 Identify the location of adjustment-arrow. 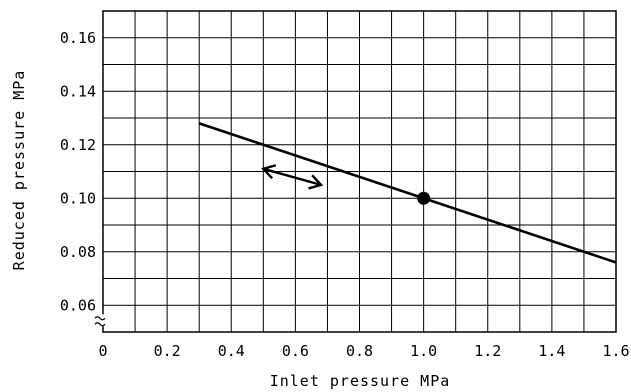
(292, 176).